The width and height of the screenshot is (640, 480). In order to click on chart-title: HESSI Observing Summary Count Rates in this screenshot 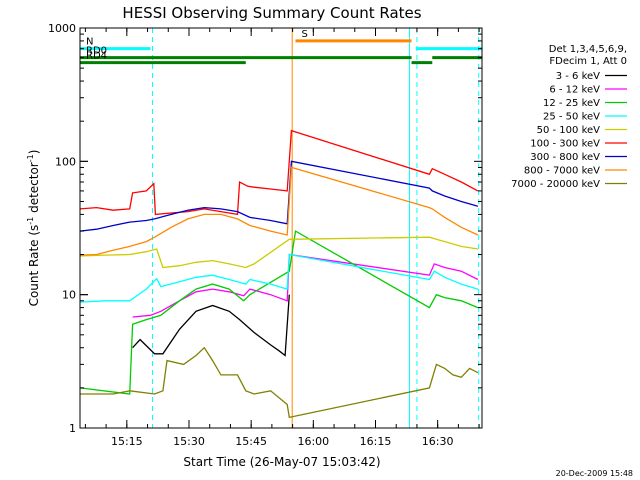, I will do `click(271, 13)`.